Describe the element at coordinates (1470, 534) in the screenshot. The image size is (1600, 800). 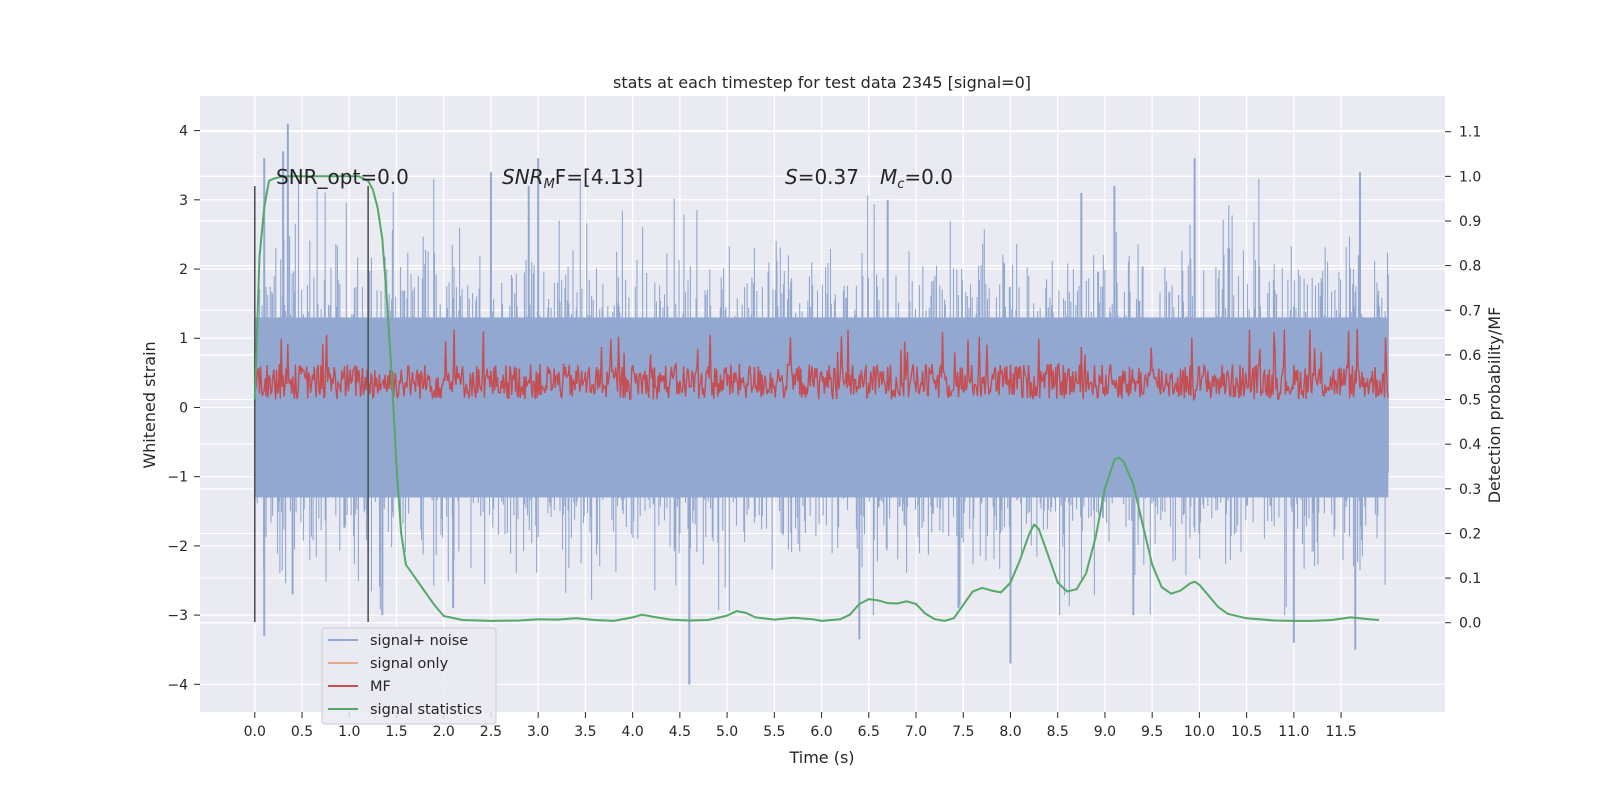
I see `y-right-tick-label-9: 0.2` at that location.